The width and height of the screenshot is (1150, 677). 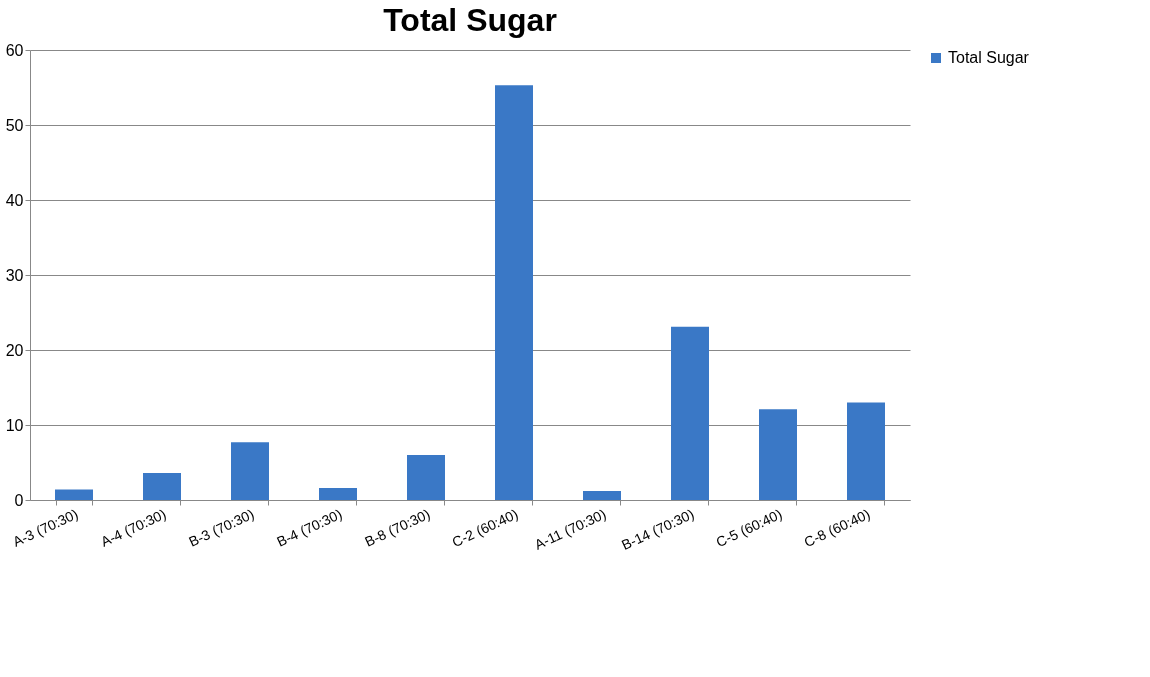 What do you see at coordinates (14, 425) in the screenshot?
I see `y-tick-label: 10` at bounding box center [14, 425].